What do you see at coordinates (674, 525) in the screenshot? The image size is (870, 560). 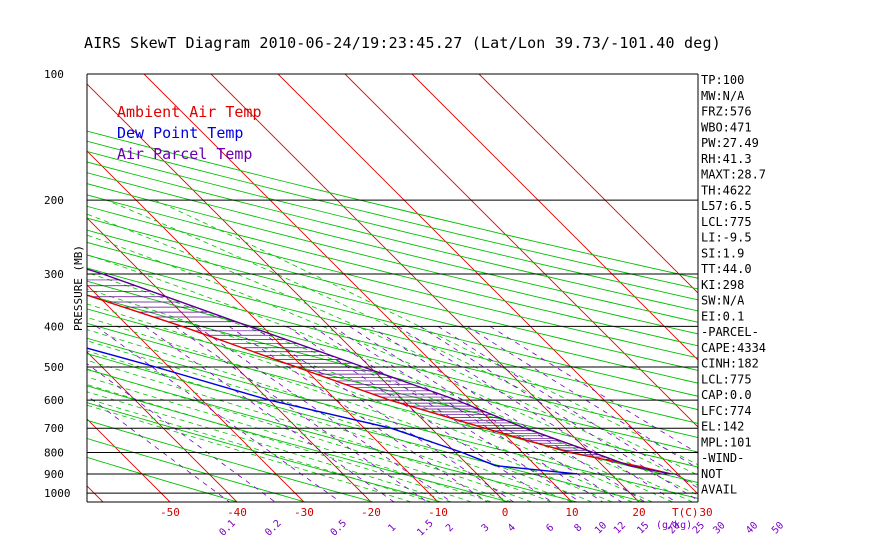 I see `mixing-ratio-unit: (g/kg)` at bounding box center [674, 525].